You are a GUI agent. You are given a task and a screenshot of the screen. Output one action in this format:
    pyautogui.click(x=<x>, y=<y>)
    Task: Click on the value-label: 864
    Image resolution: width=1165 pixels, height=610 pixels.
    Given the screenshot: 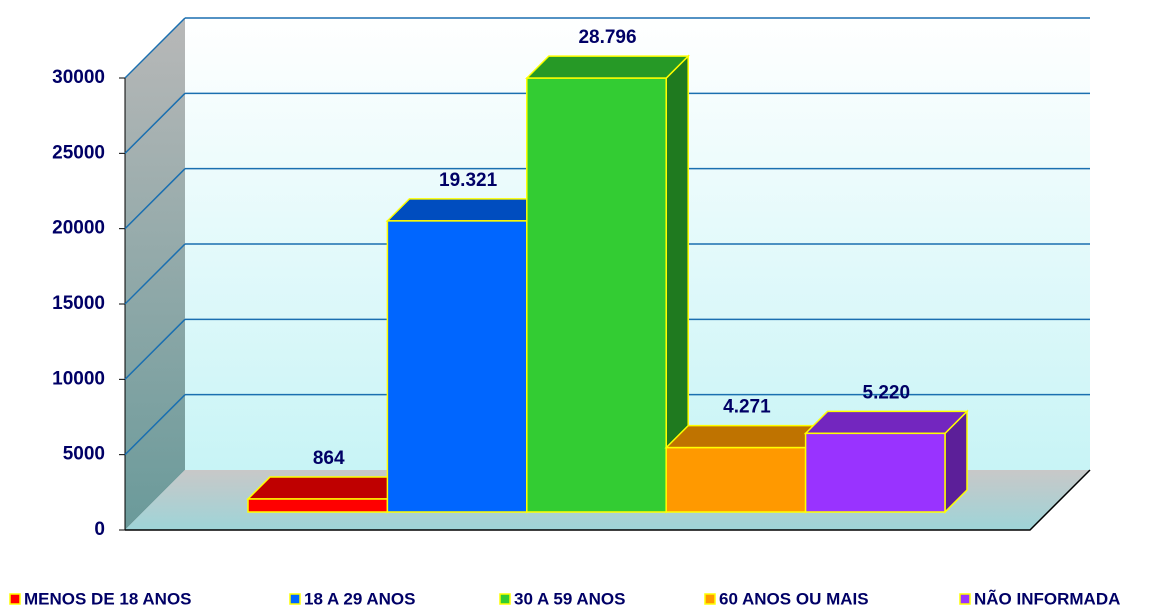 What is the action you would take?
    pyautogui.click(x=329, y=458)
    